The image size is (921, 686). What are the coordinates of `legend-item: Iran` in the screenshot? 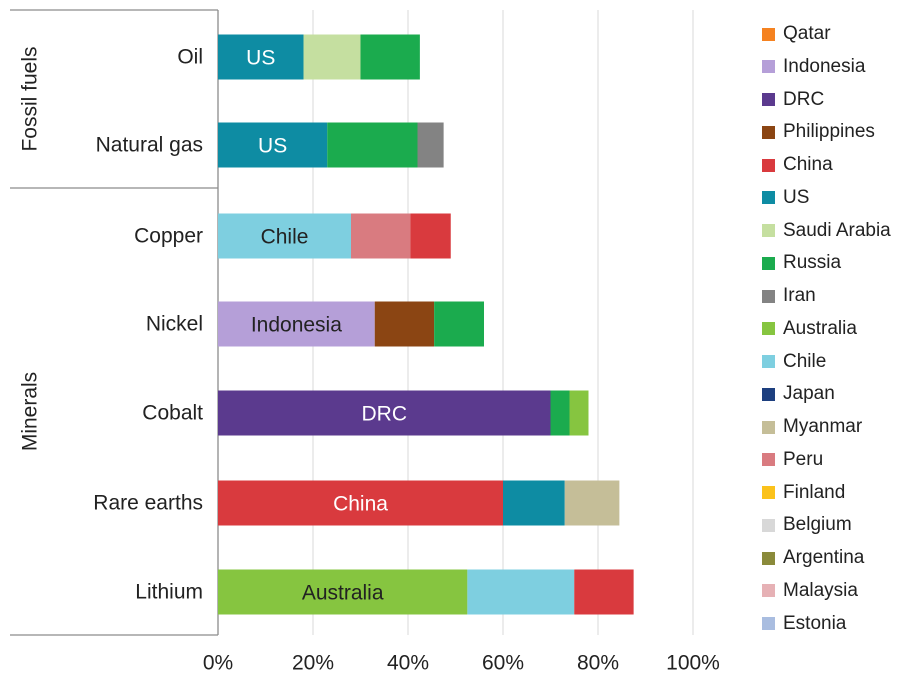 It's located at (789, 296).